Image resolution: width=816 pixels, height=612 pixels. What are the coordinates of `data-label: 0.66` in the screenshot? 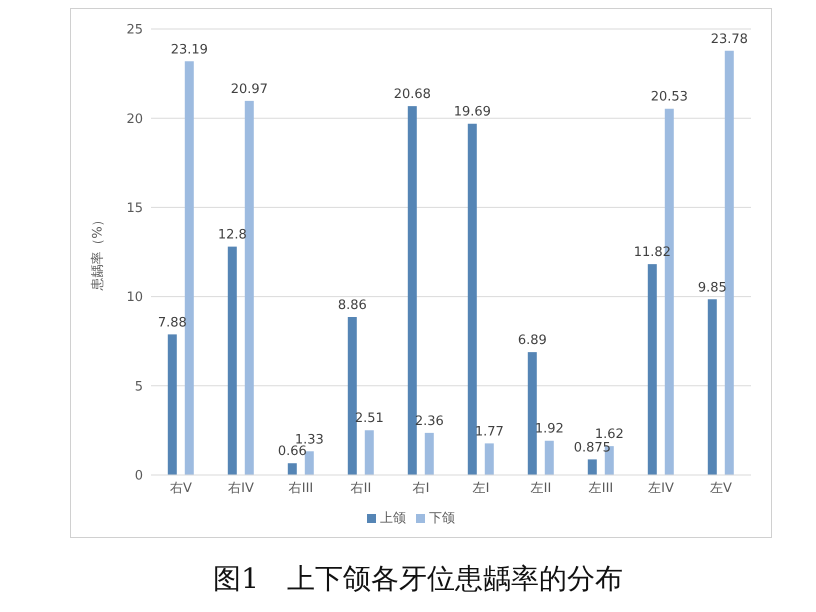 It's located at (292, 452).